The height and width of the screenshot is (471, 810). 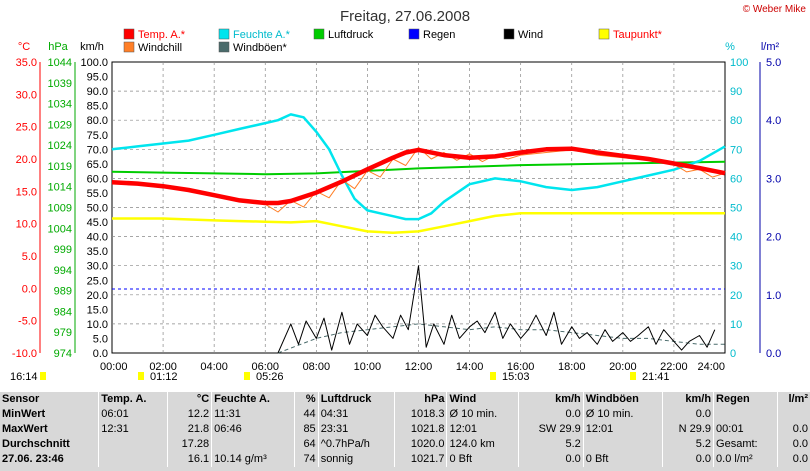 I want to click on stats-header-cell: Temp. A., so click(x=133, y=399).